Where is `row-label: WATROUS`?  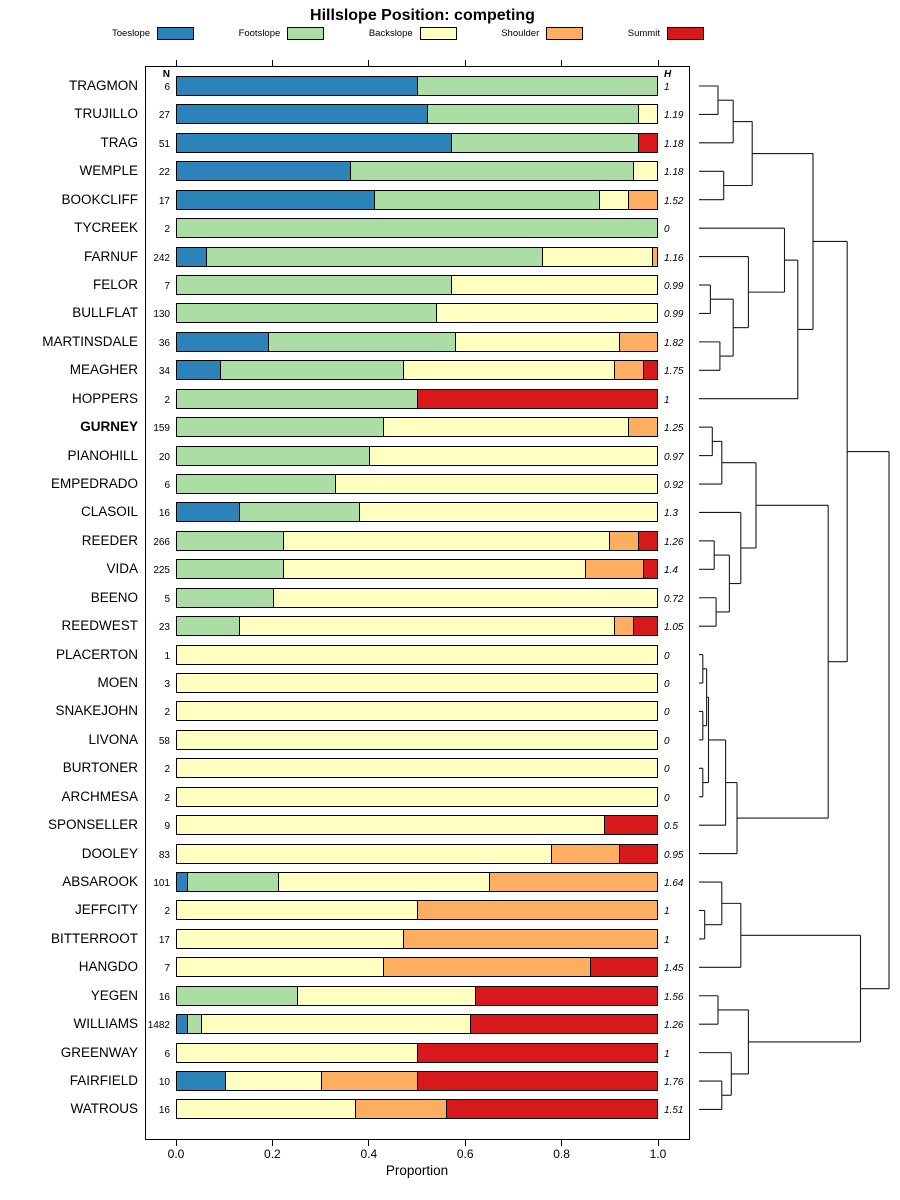
row-label: WATROUS is located at coordinates (104, 1109).